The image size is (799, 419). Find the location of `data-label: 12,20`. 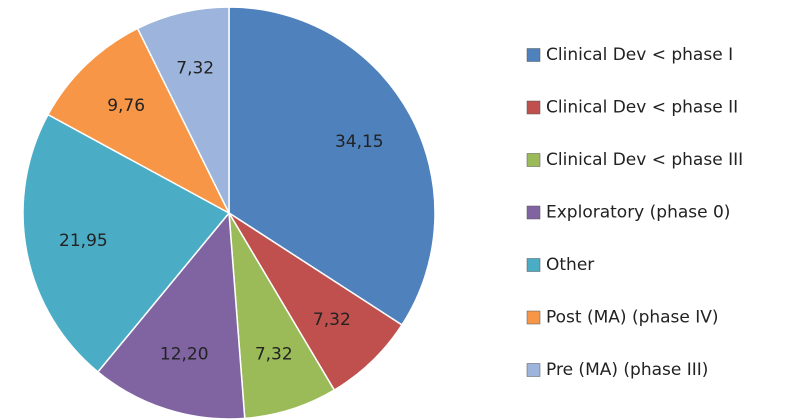

data-label: 12,20 is located at coordinates (184, 354).